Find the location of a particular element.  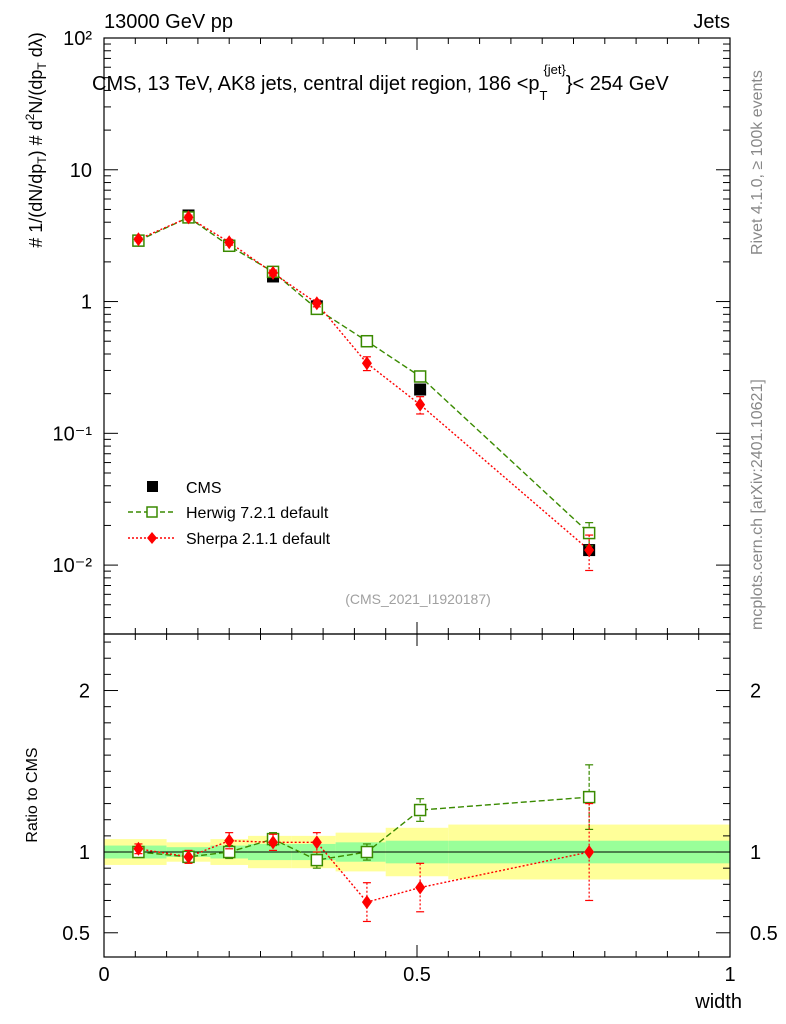

x-tick-label: 1 is located at coordinates (729, 975).